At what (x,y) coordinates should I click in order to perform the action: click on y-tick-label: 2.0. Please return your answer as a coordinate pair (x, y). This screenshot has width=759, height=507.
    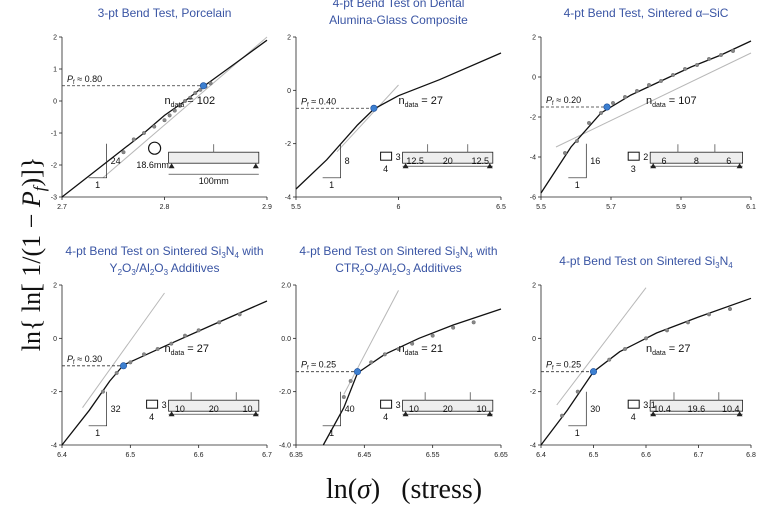
    Looking at the image, I should click on (286, 286).